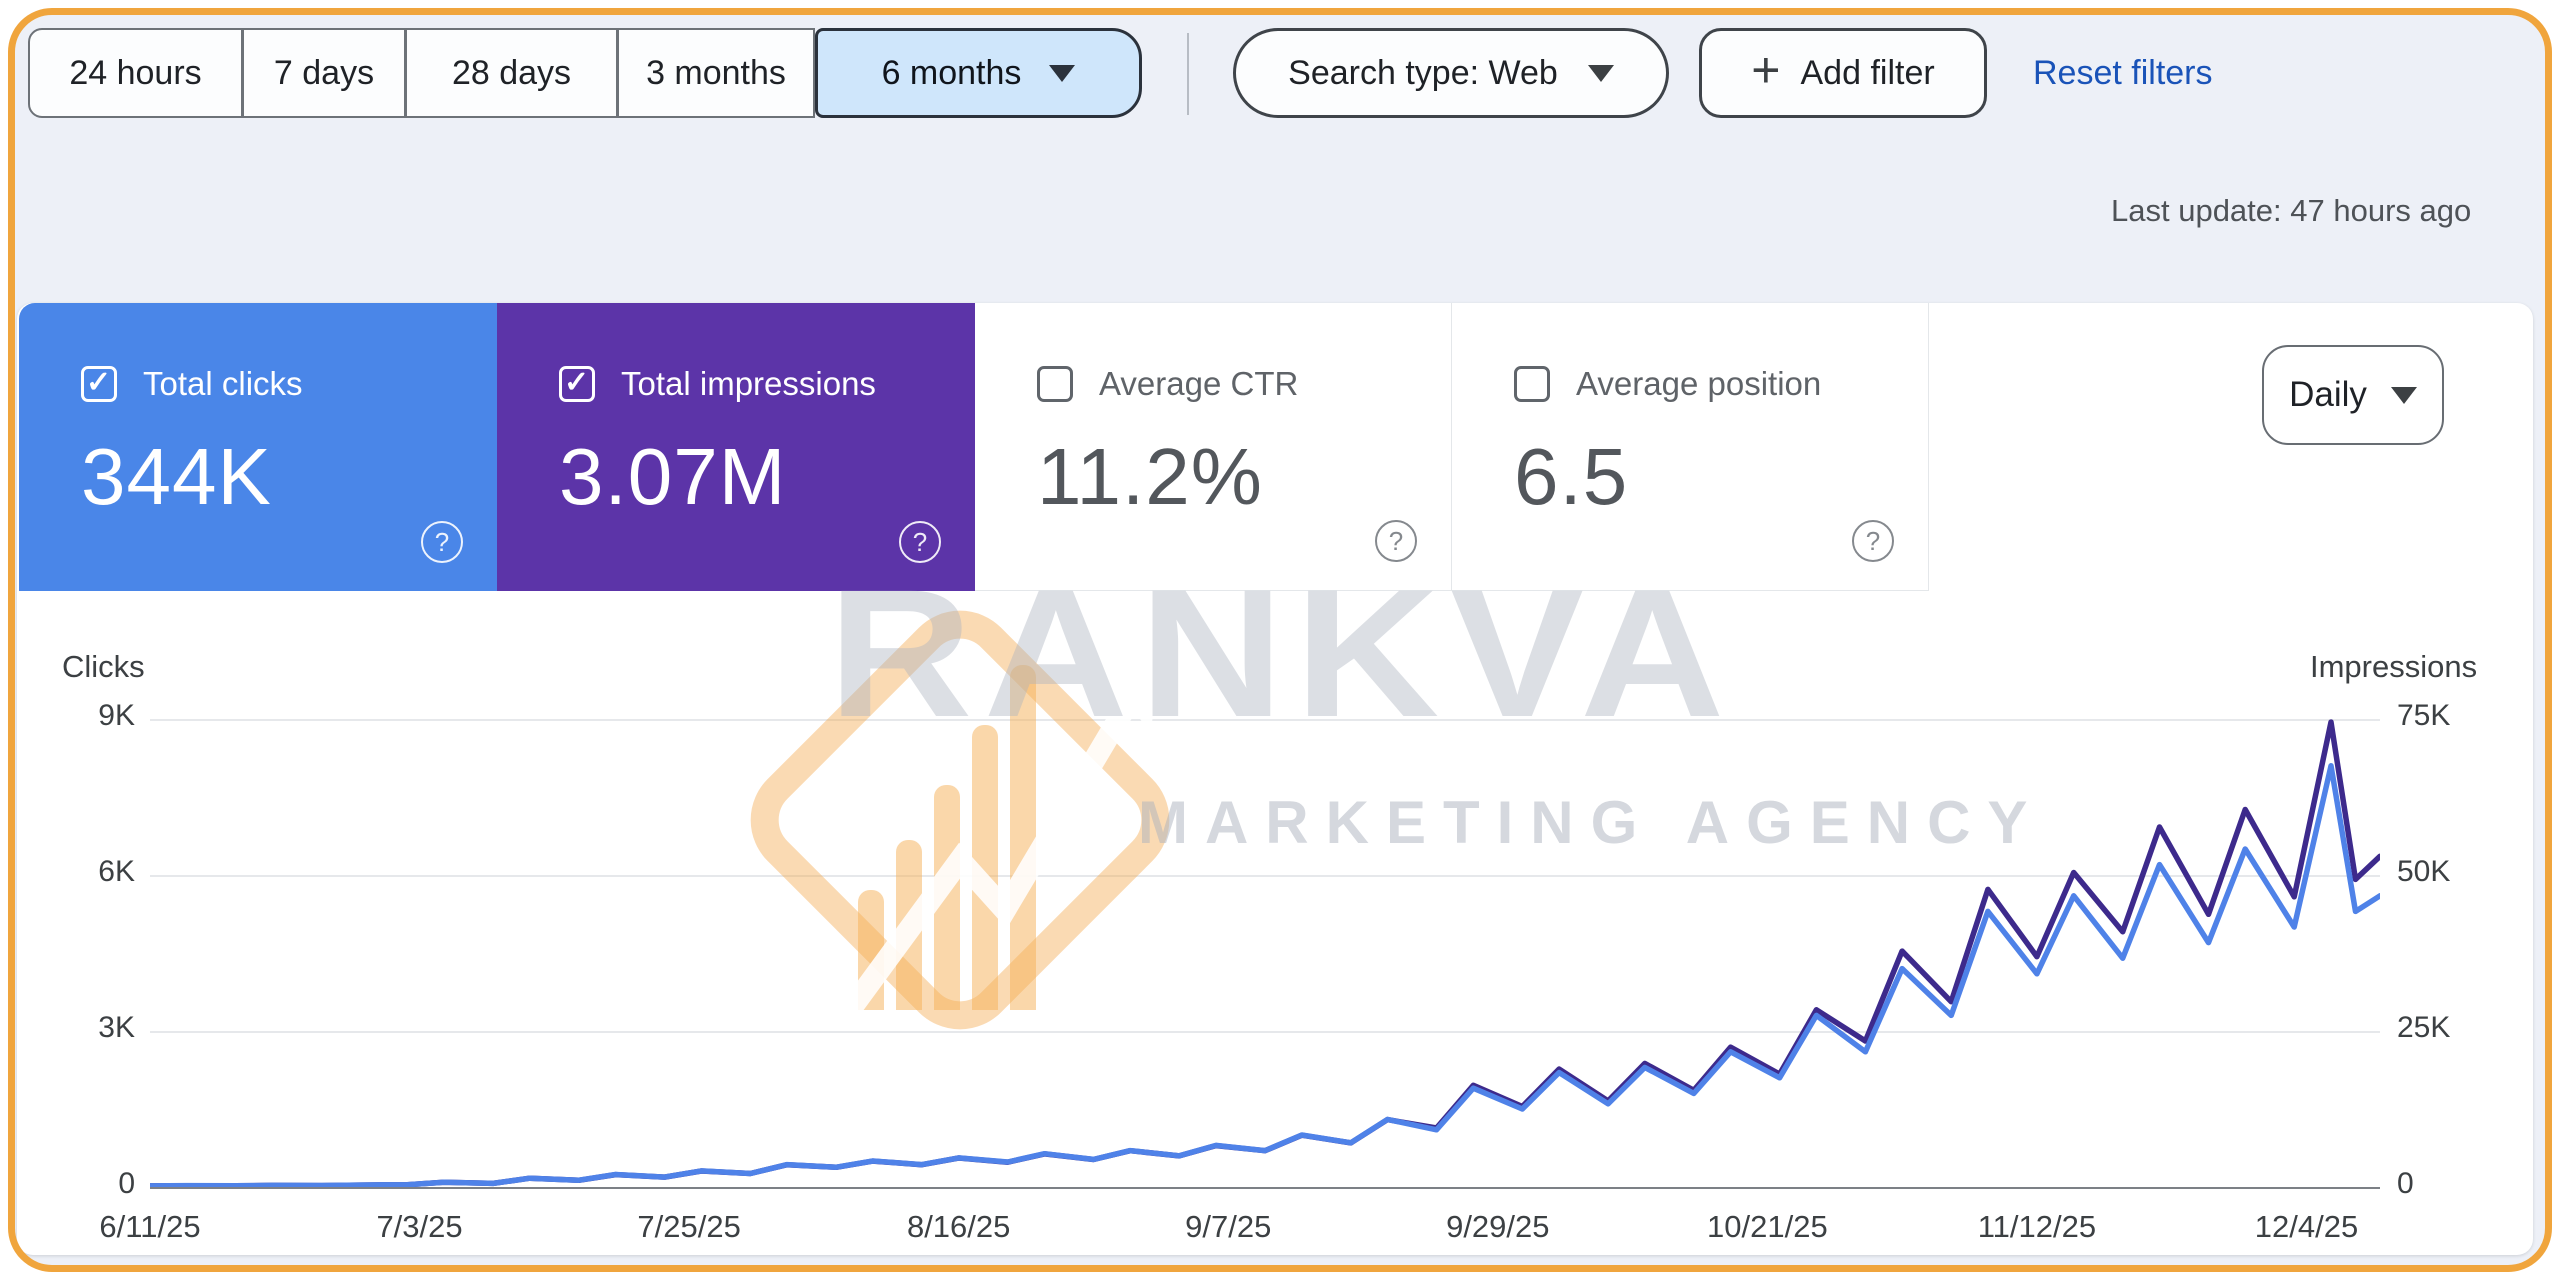 The height and width of the screenshot is (1280, 2560). What do you see at coordinates (2037, 1226) in the screenshot?
I see `x-tick-label: 11/12/25` at bounding box center [2037, 1226].